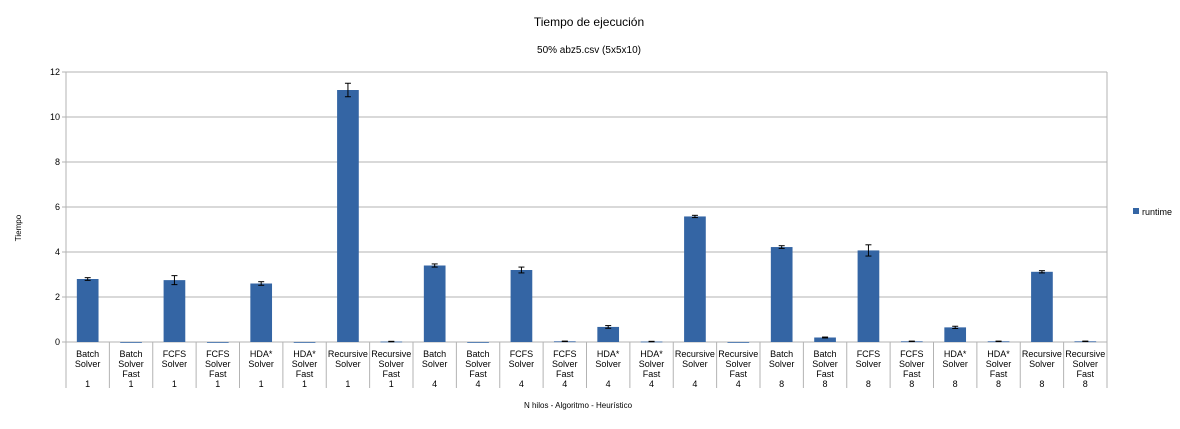 The height and width of the screenshot is (429, 1180). What do you see at coordinates (57, 252) in the screenshot?
I see `y-tick-label: 4` at bounding box center [57, 252].